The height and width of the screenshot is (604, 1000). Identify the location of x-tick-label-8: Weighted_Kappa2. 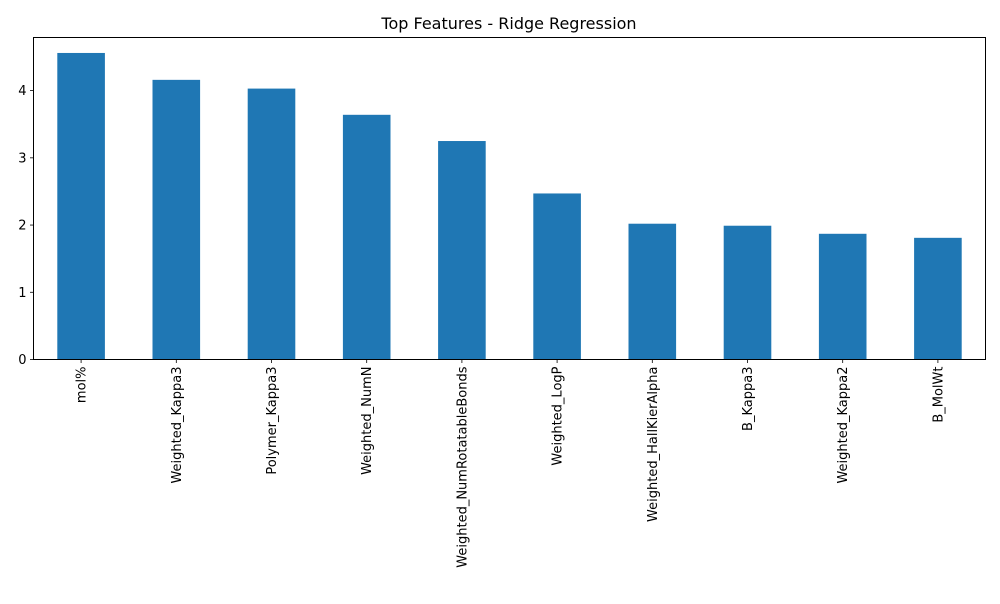
(843, 425).